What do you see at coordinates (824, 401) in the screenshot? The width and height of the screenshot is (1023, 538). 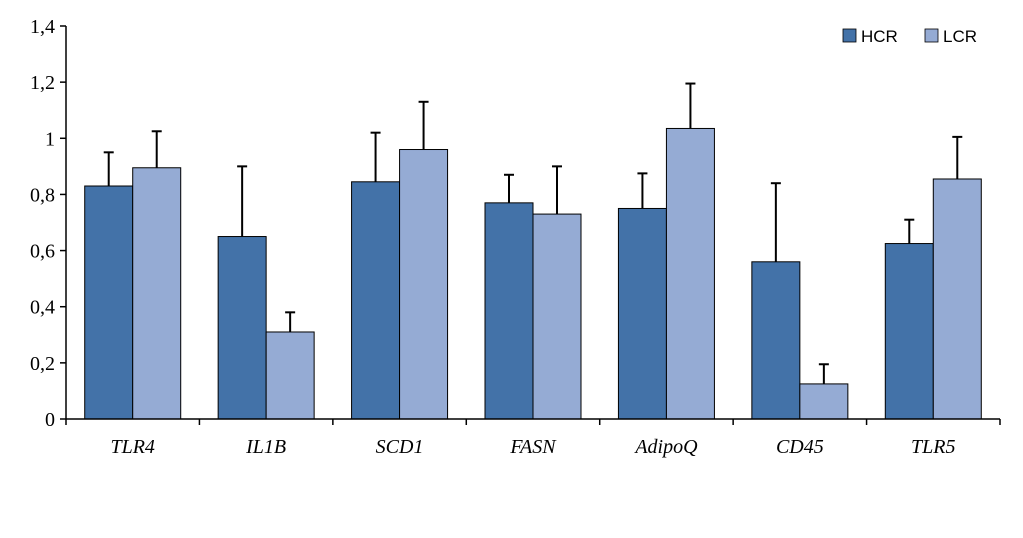 I see `bar-lcr-cd45` at bounding box center [824, 401].